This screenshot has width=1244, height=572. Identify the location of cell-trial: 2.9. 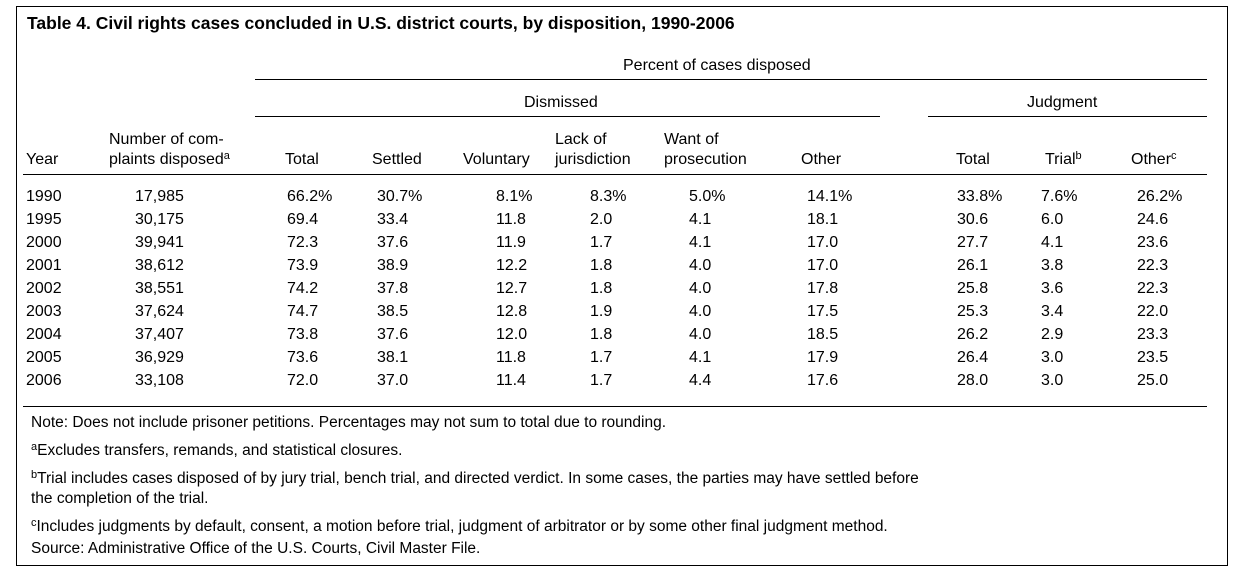
(1052, 334).